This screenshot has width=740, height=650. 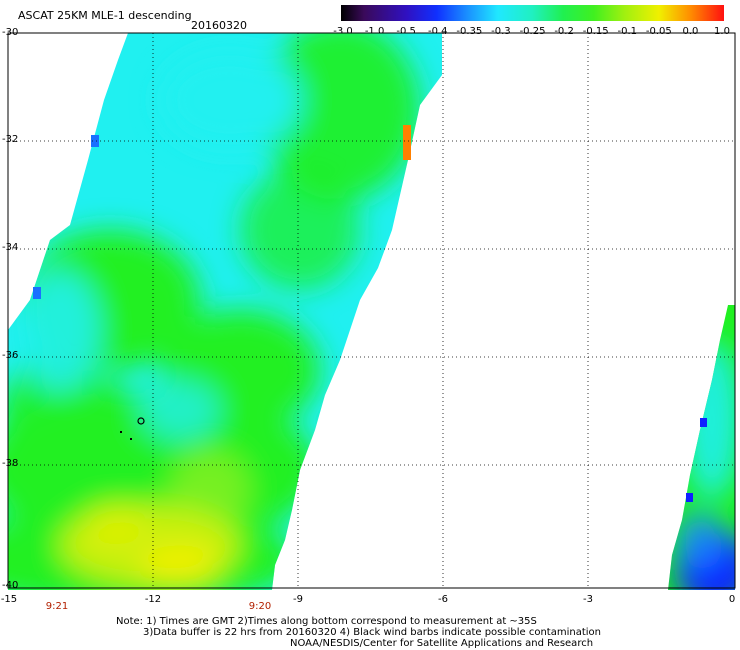 What do you see at coordinates (469, 31) in the screenshot?
I see `colorbar-tick-label: -0.35` at bounding box center [469, 31].